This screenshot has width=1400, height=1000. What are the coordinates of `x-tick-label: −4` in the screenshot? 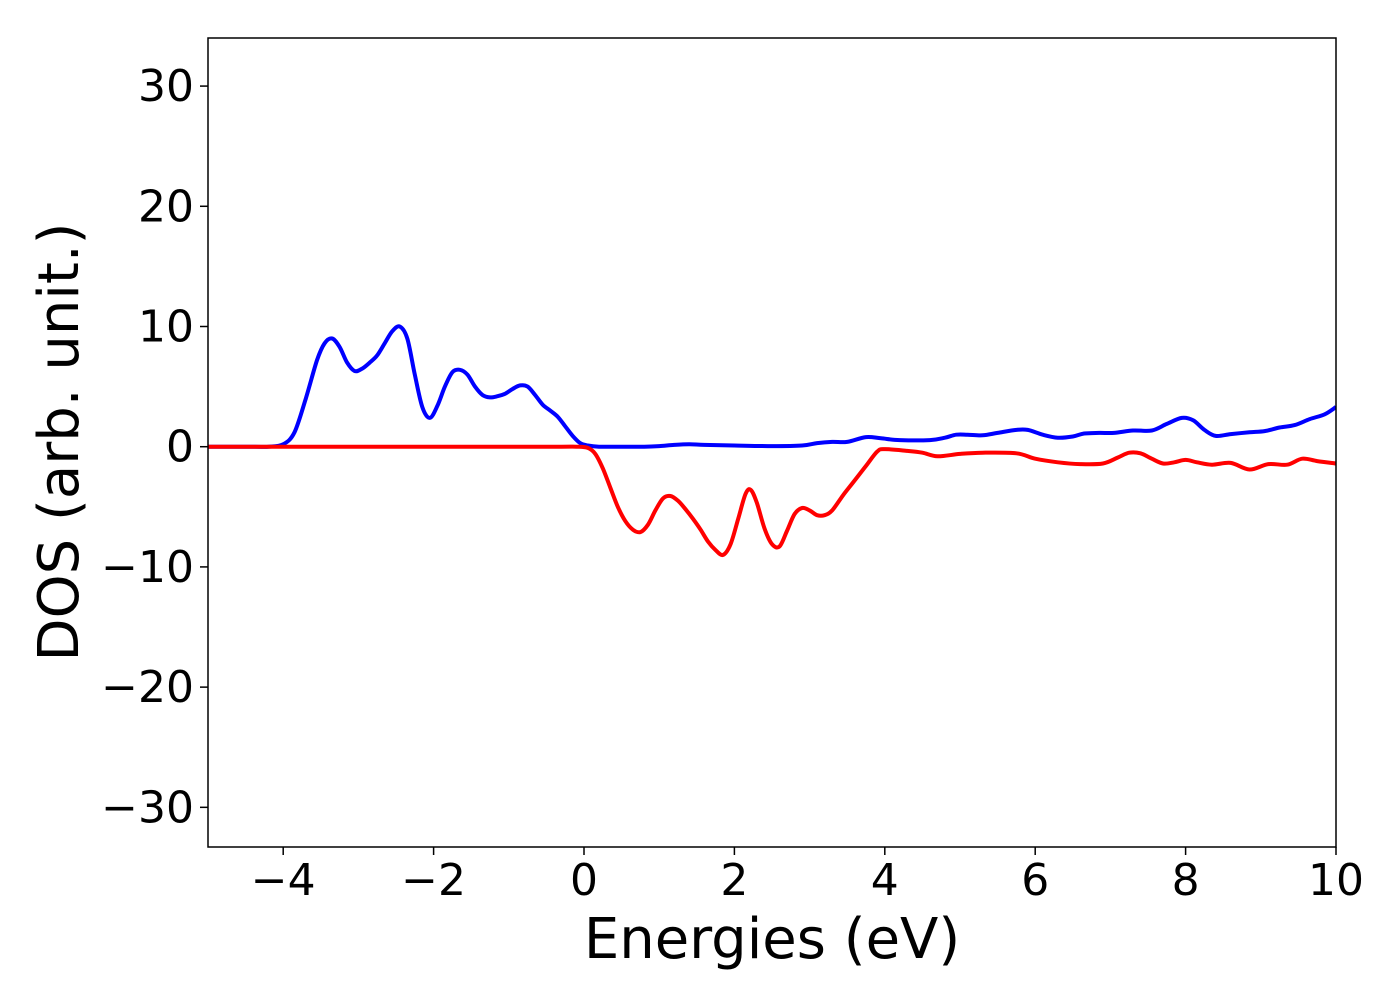 It's located at (283, 880).